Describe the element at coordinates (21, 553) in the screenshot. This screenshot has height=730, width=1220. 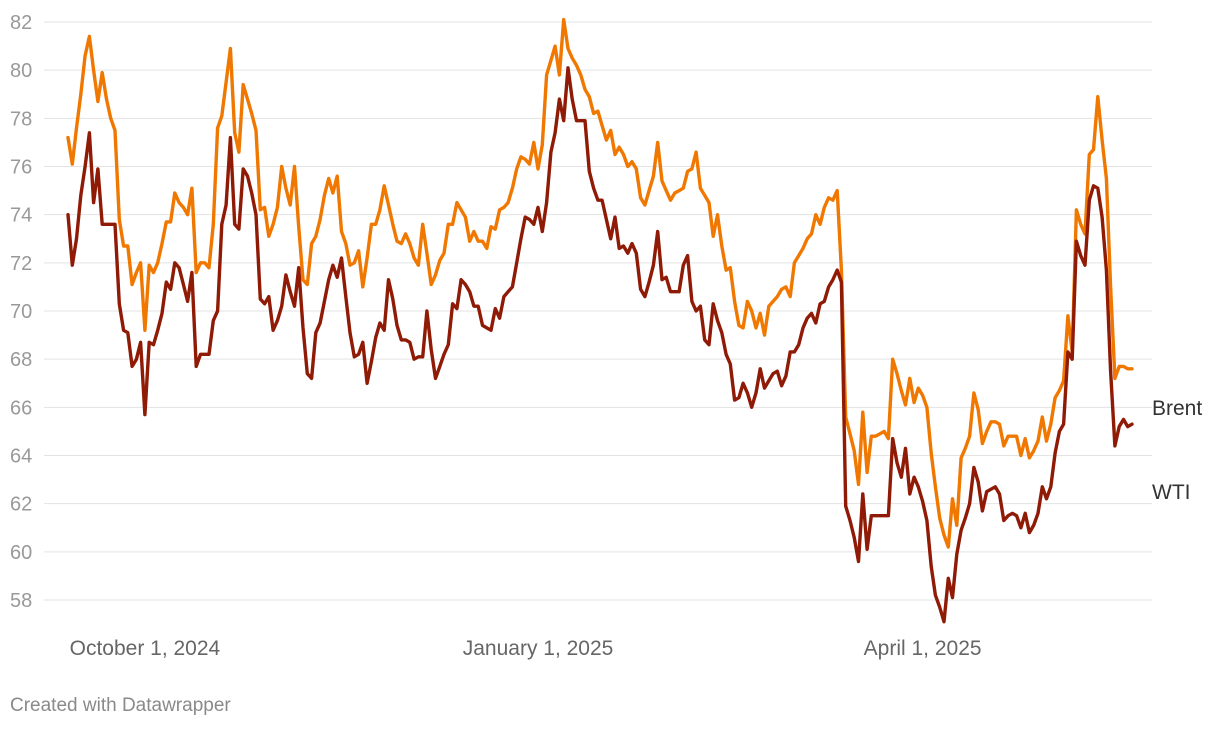
I see `y-tick-label: 60` at that location.